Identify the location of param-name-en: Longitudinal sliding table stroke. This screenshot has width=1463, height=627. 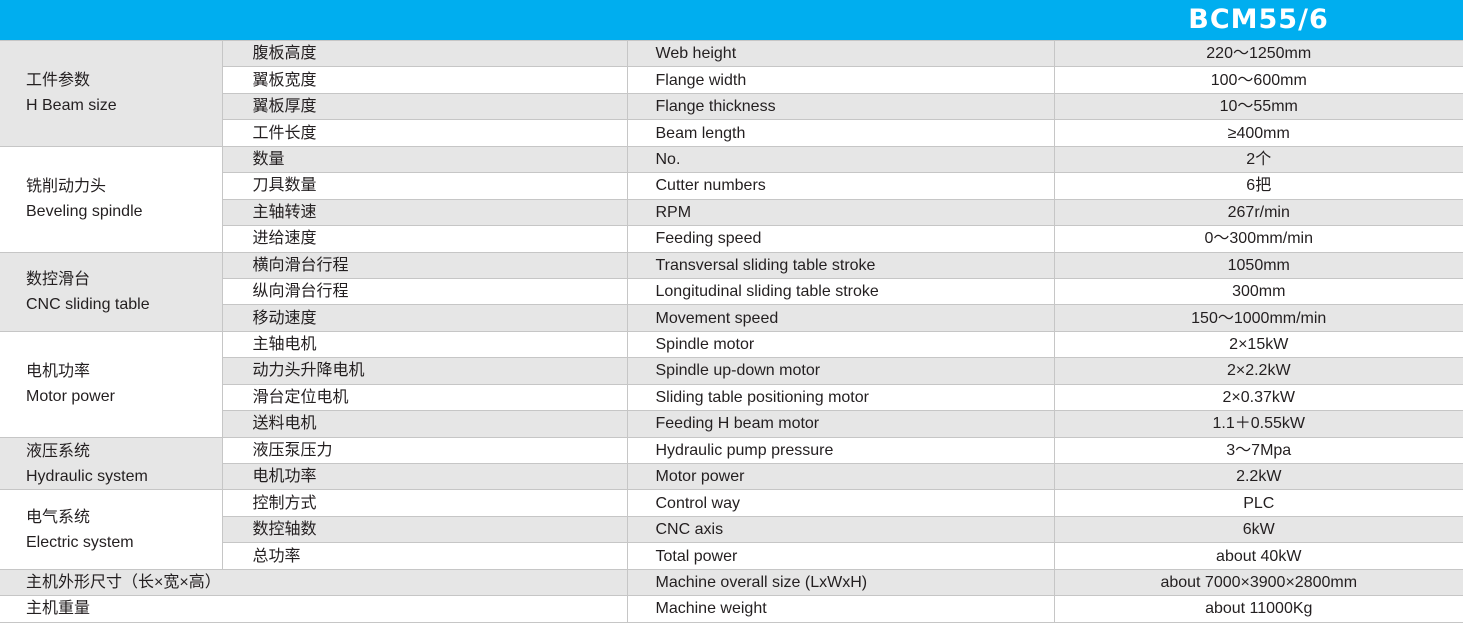
(840, 291).